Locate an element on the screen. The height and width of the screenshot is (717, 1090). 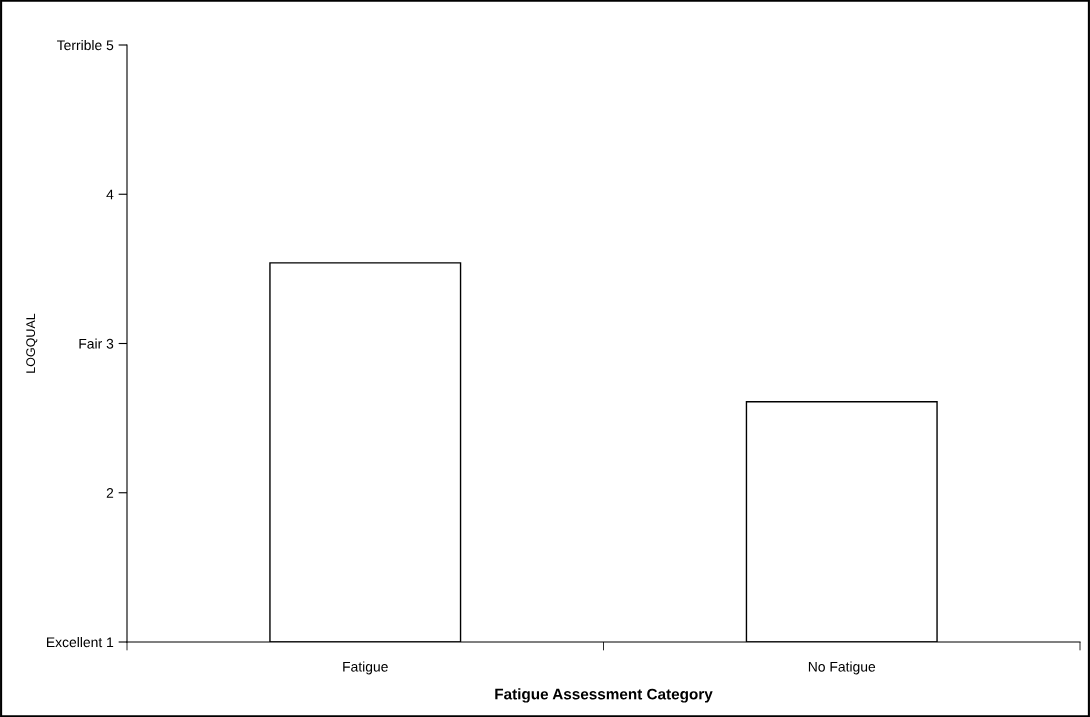
y-tick-label: Terrible 5 is located at coordinates (85, 45).